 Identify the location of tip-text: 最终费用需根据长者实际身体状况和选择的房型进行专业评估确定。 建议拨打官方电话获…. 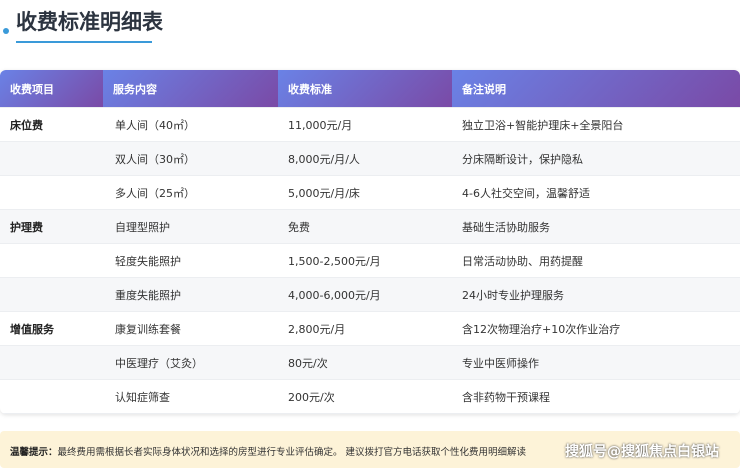
(292, 452).